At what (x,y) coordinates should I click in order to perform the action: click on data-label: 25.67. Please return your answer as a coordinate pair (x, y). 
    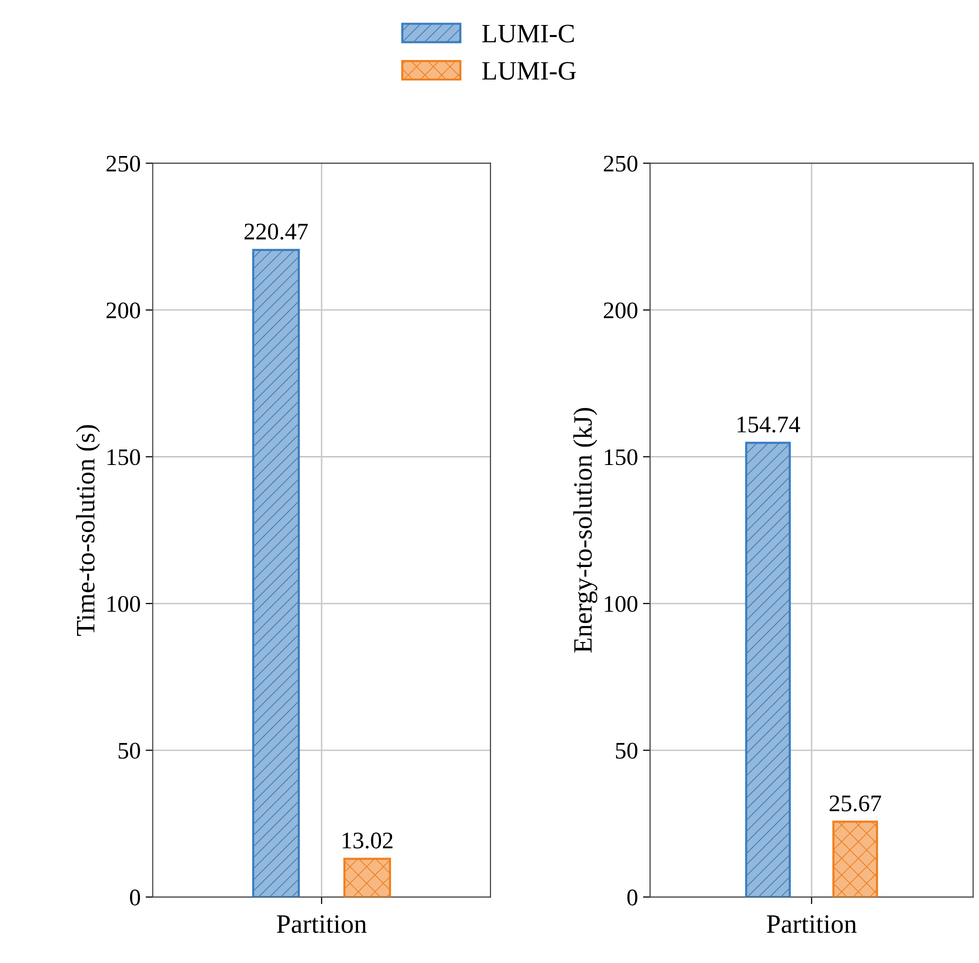
    Looking at the image, I should click on (856, 803).